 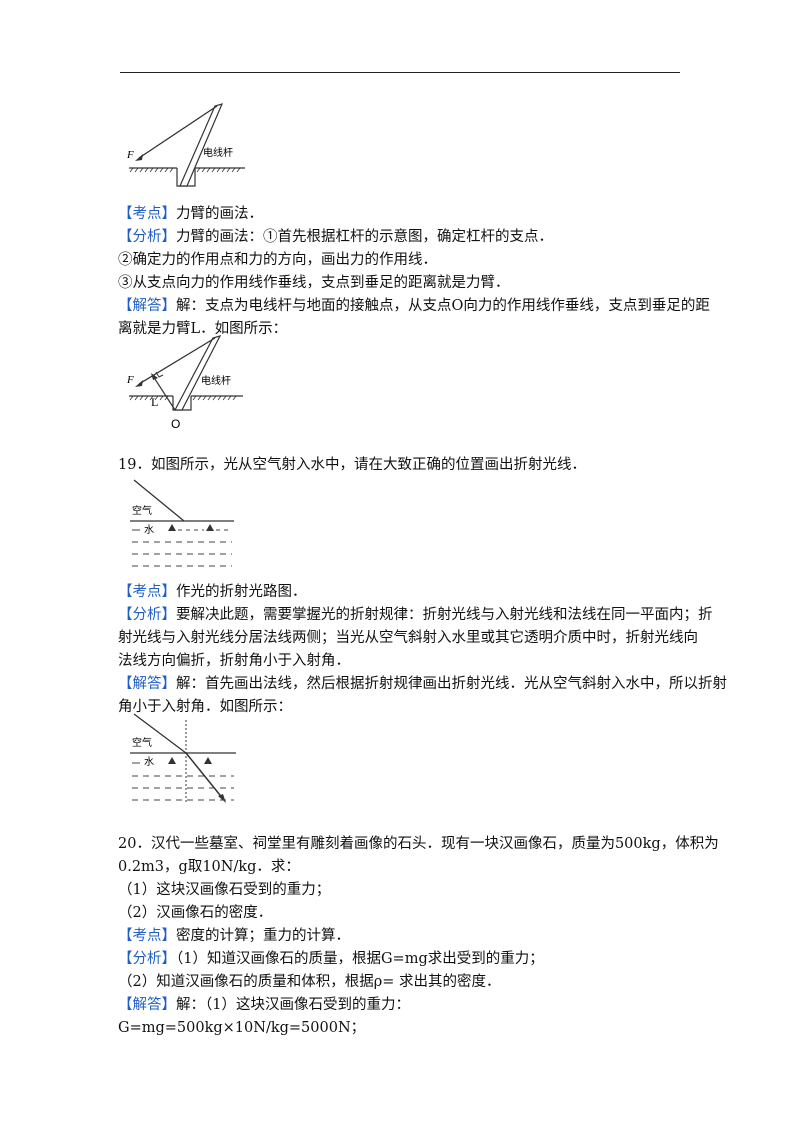 What do you see at coordinates (147, 306) in the screenshot?
I see `jieda-tag: 【解答】` at bounding box center [147, 306].